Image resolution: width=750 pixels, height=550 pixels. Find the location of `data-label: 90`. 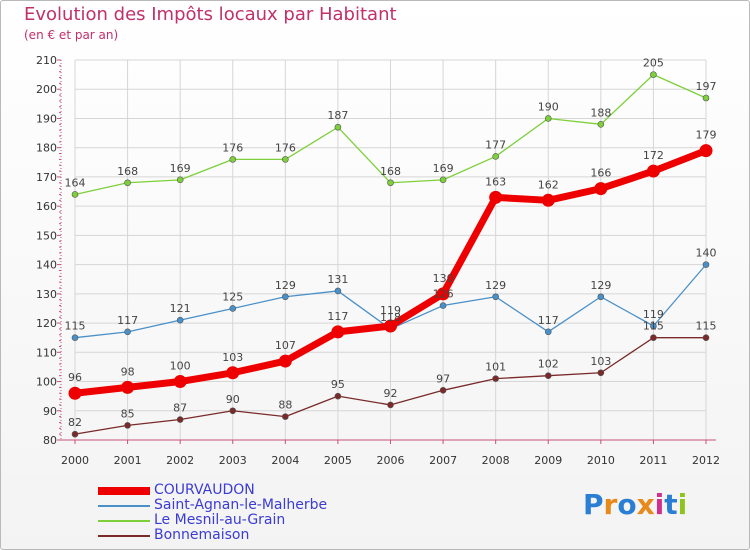

data-label: 90 is located at coordinates (233, 399).